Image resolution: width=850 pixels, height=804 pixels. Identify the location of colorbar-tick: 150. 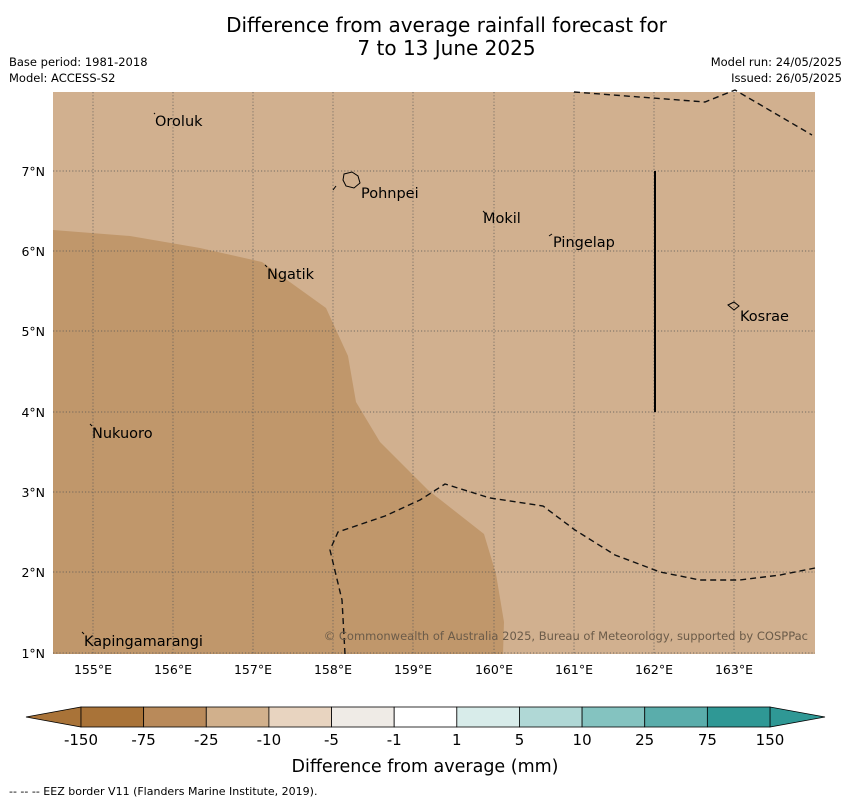
(770, 740).